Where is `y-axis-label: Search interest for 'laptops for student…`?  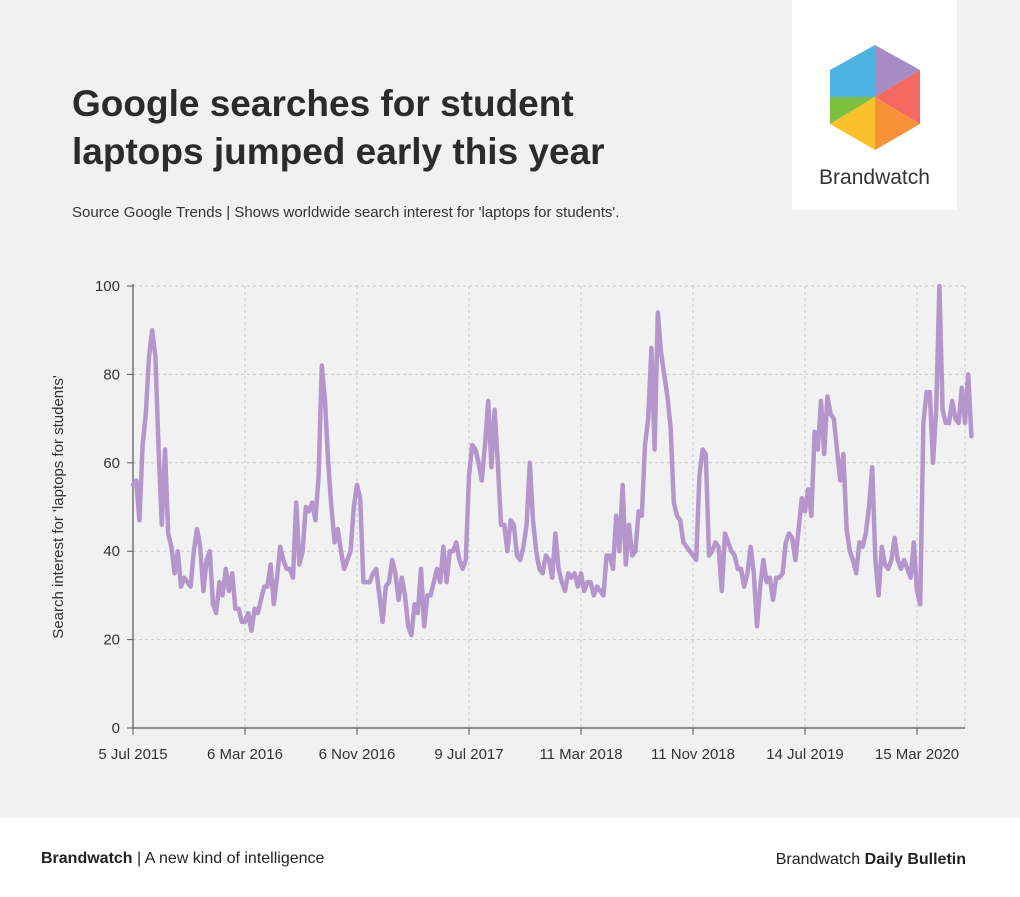 y-axis-label: Search interest for 'laptops for student… is located at coordinates (58, 507).